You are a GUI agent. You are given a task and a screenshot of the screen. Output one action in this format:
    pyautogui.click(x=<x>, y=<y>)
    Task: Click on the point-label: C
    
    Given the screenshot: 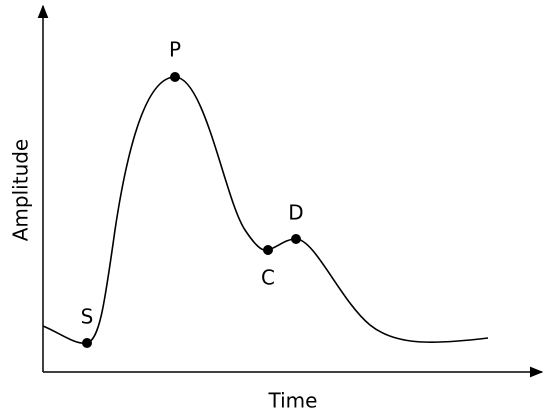 What is the action you would take?
    pyautogui.click(x=268, y=278)
    